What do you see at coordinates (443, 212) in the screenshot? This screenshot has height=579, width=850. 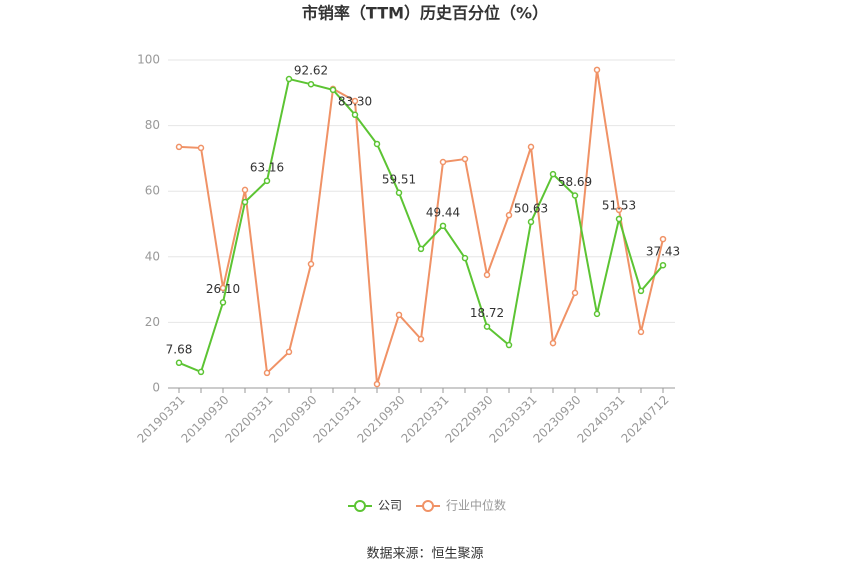 I see `data-label: 49.44` at bounding box center [443, 212].